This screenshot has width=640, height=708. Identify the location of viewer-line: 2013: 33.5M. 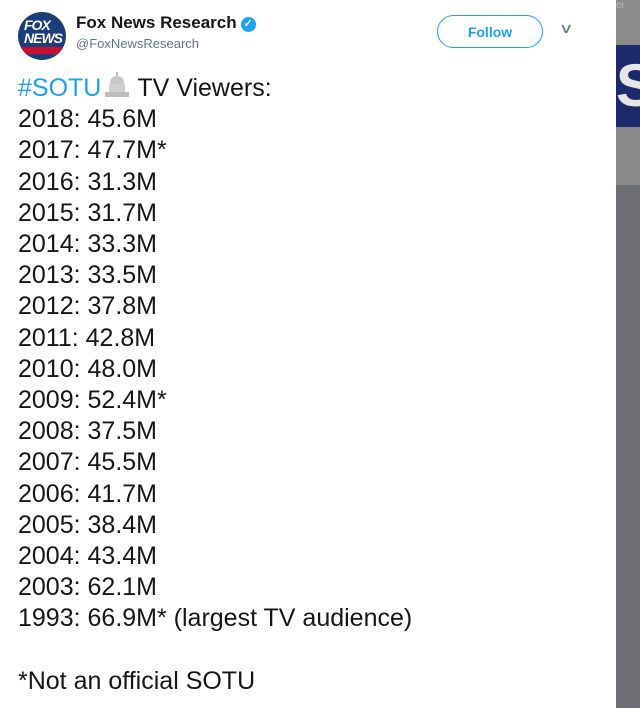
(87, 275).